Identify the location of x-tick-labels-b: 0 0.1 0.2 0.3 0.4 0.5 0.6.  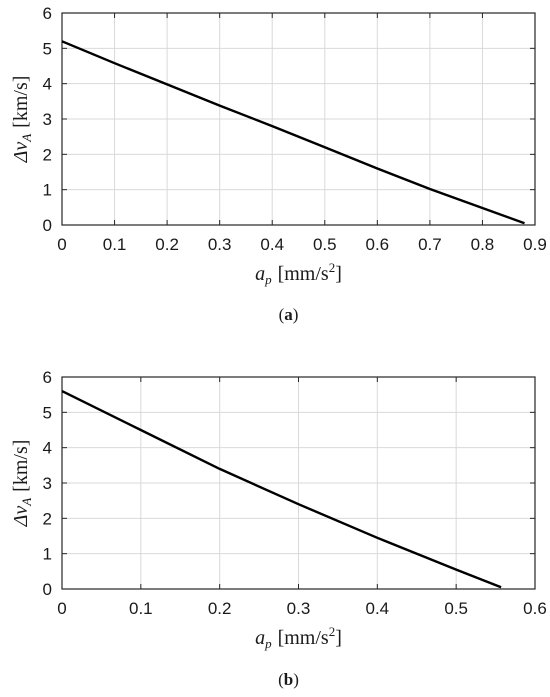
(302, 608).